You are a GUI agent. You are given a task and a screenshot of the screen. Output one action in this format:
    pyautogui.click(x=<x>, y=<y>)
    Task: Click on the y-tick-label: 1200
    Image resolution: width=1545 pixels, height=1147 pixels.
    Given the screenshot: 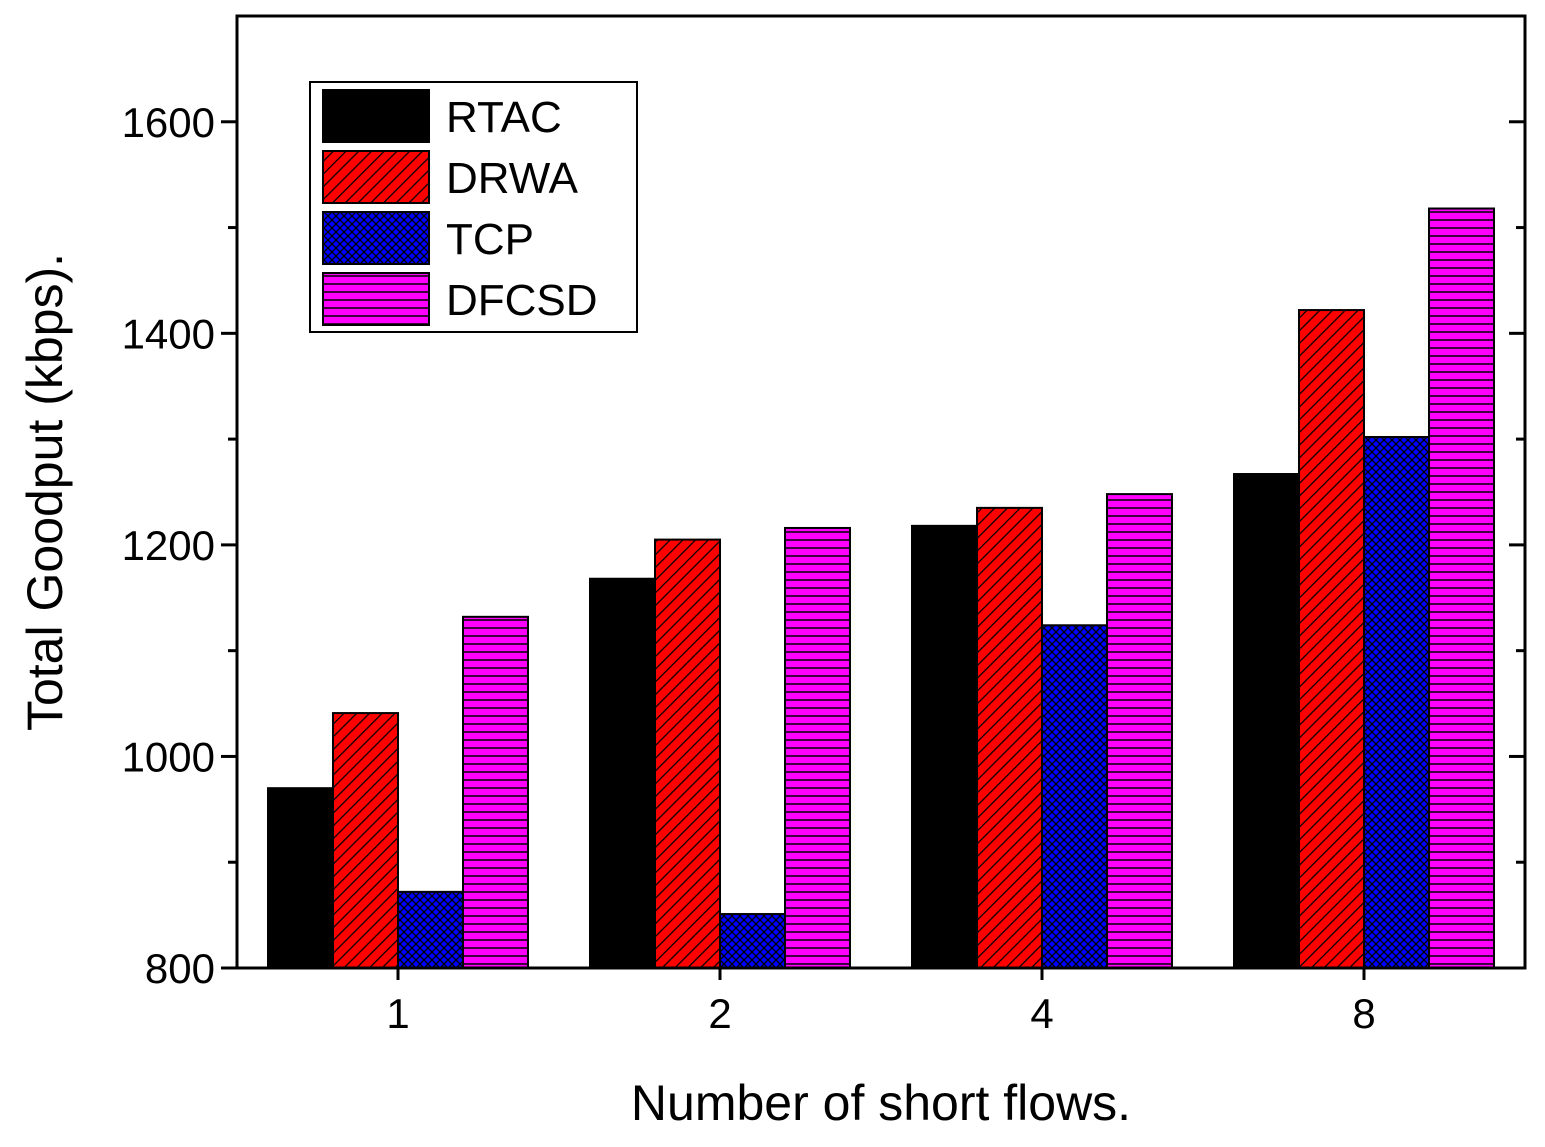 What is the action you would take?
    pyautogui.click(x=168, y=545)
    